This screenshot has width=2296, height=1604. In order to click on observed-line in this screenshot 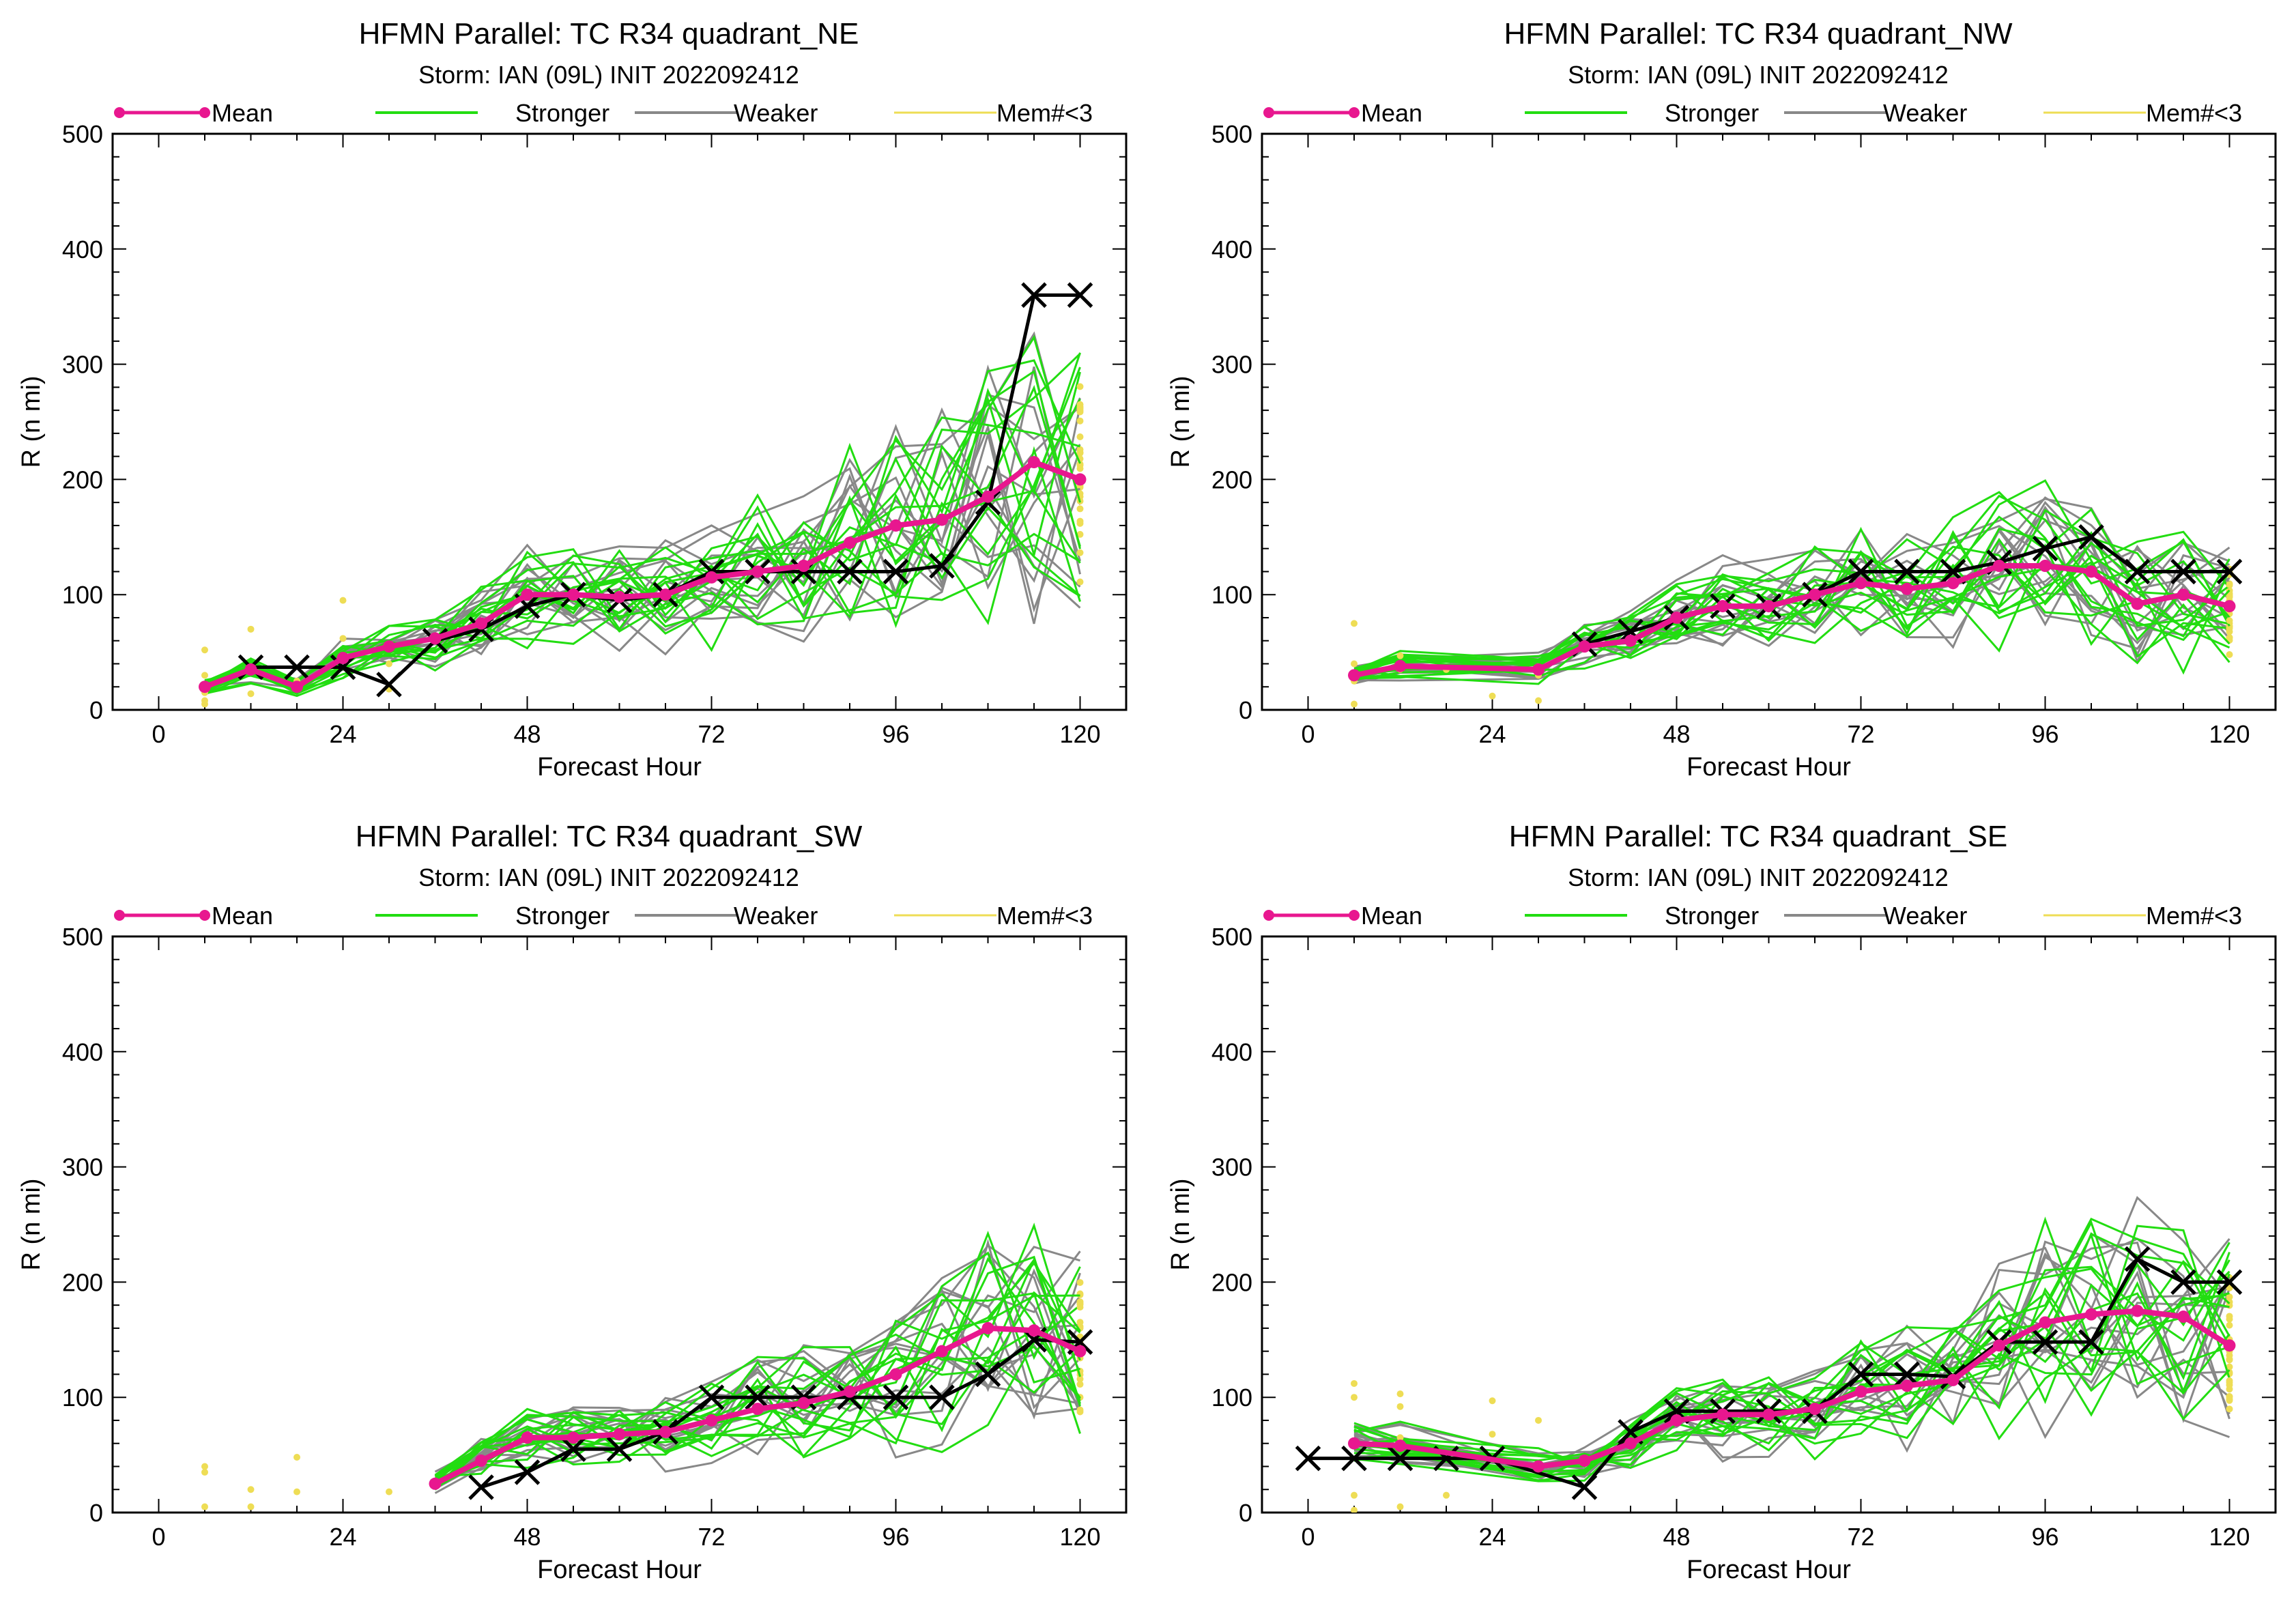, I will do `click(780, 1413)`.